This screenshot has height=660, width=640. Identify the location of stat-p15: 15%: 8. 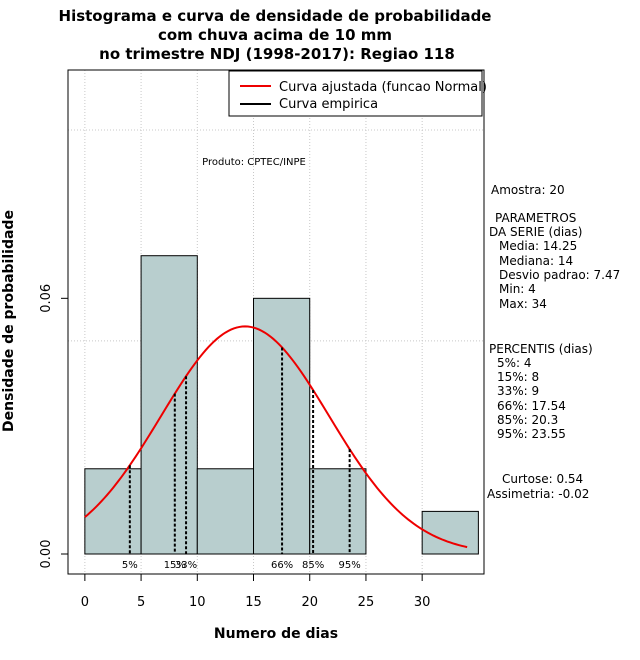
(518, 377).